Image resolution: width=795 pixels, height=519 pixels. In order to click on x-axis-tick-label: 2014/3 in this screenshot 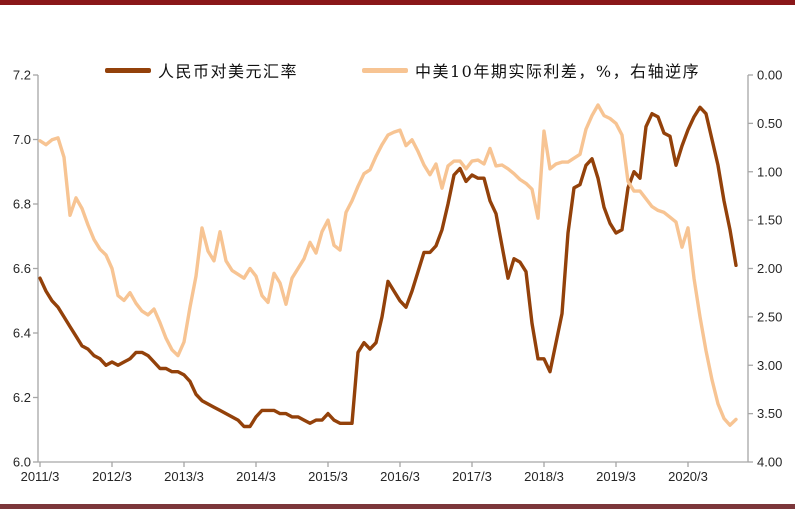, I will do `click(256, 476)`.